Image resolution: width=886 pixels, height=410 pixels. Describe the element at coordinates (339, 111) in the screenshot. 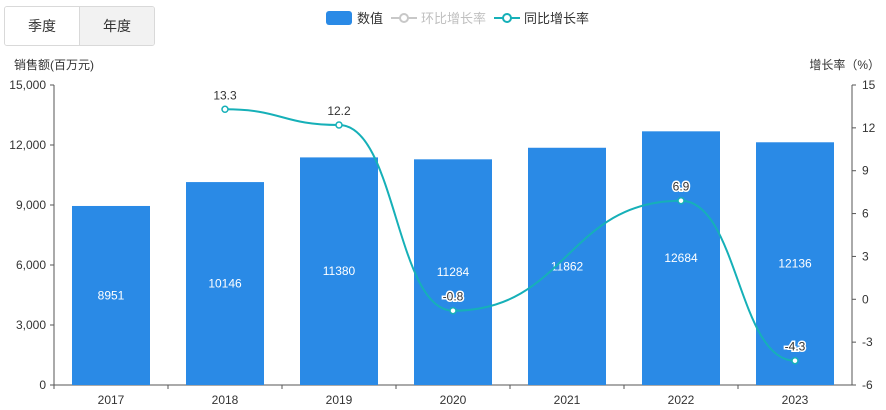

I see `yoy-value-label: 12.2` at that location.